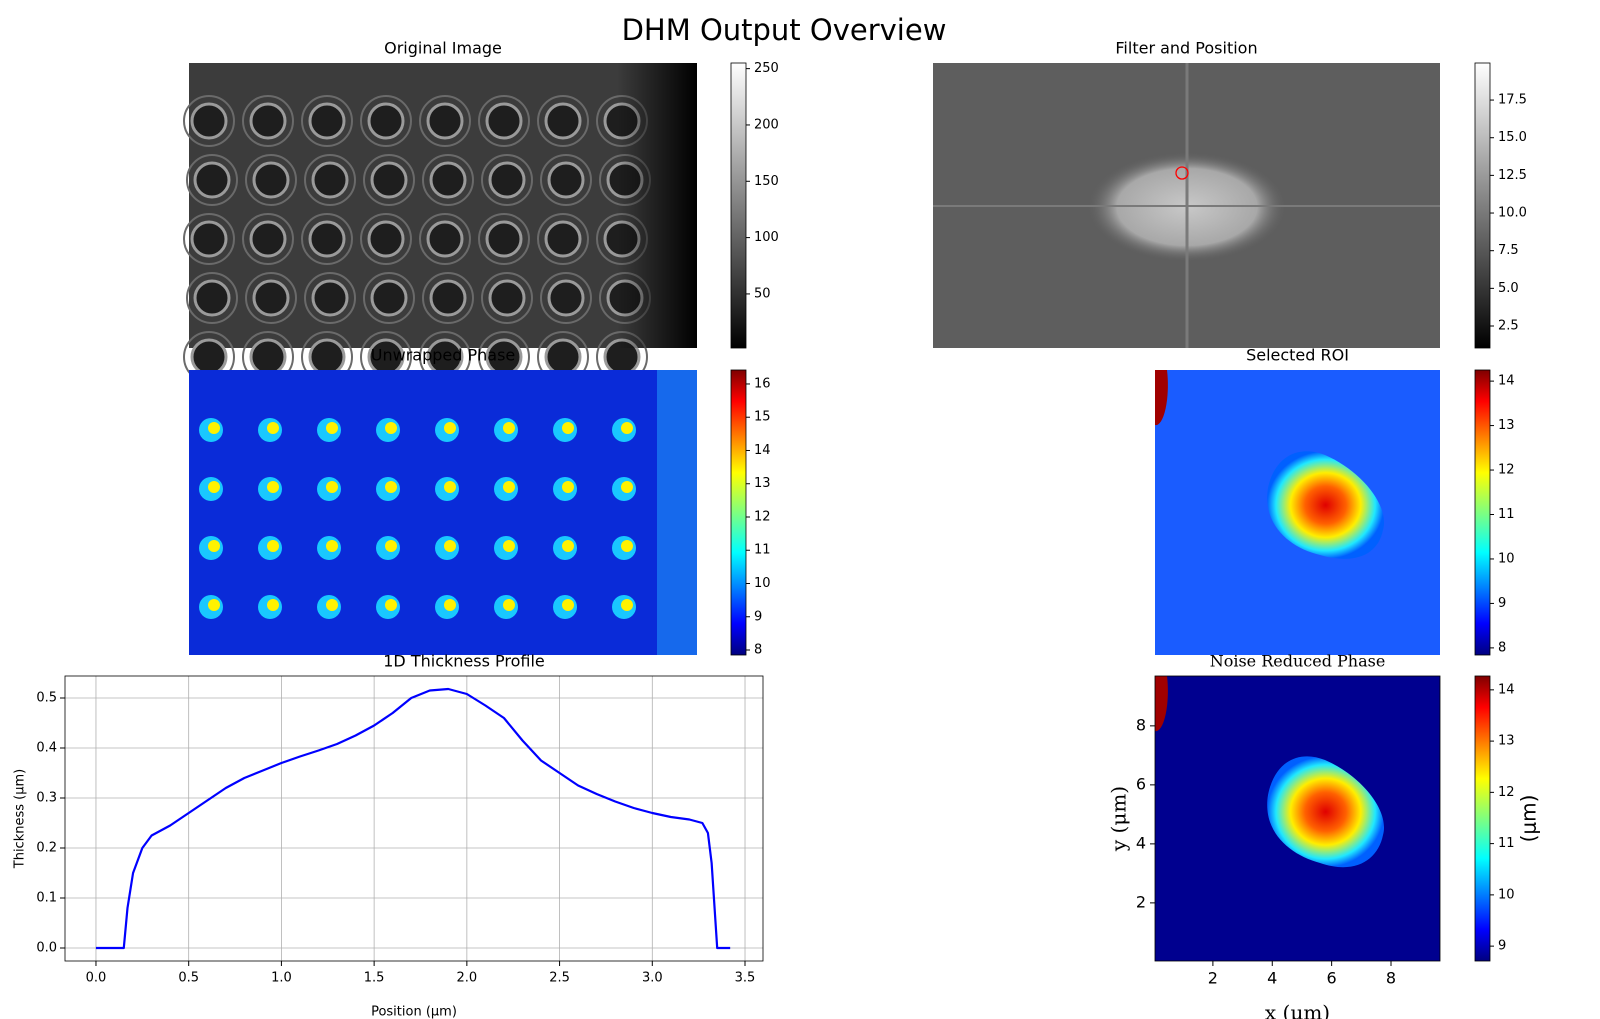  I want to click on roi-blob, so click(1326, 812).